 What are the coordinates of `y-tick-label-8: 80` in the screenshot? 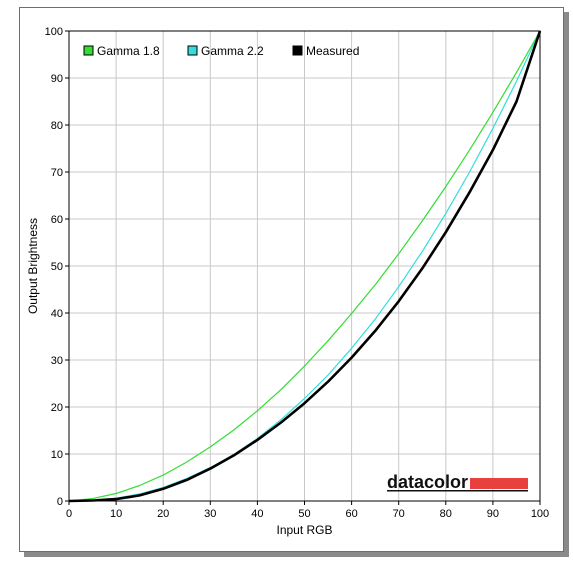 It's located at (57, 126).